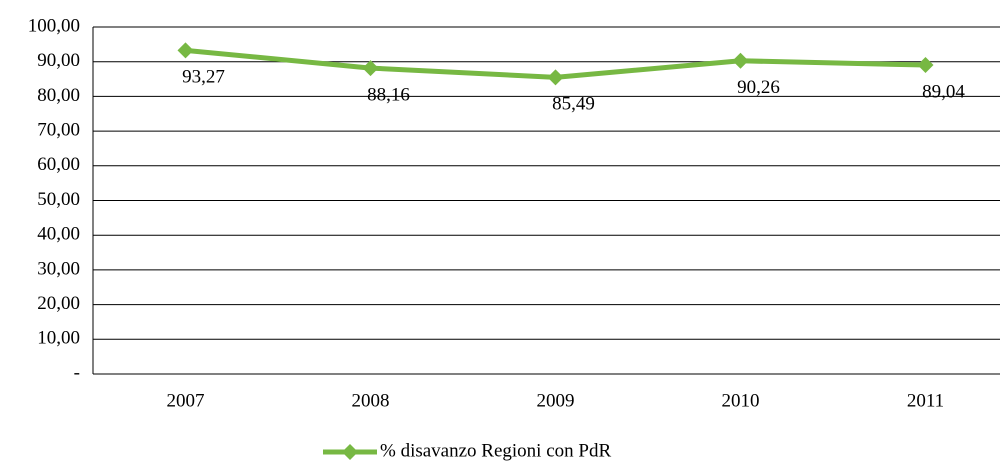 The width and height of the screenshot is (1000, 462). I want to click on y-tick-label: 70,00, so click(58, 129).